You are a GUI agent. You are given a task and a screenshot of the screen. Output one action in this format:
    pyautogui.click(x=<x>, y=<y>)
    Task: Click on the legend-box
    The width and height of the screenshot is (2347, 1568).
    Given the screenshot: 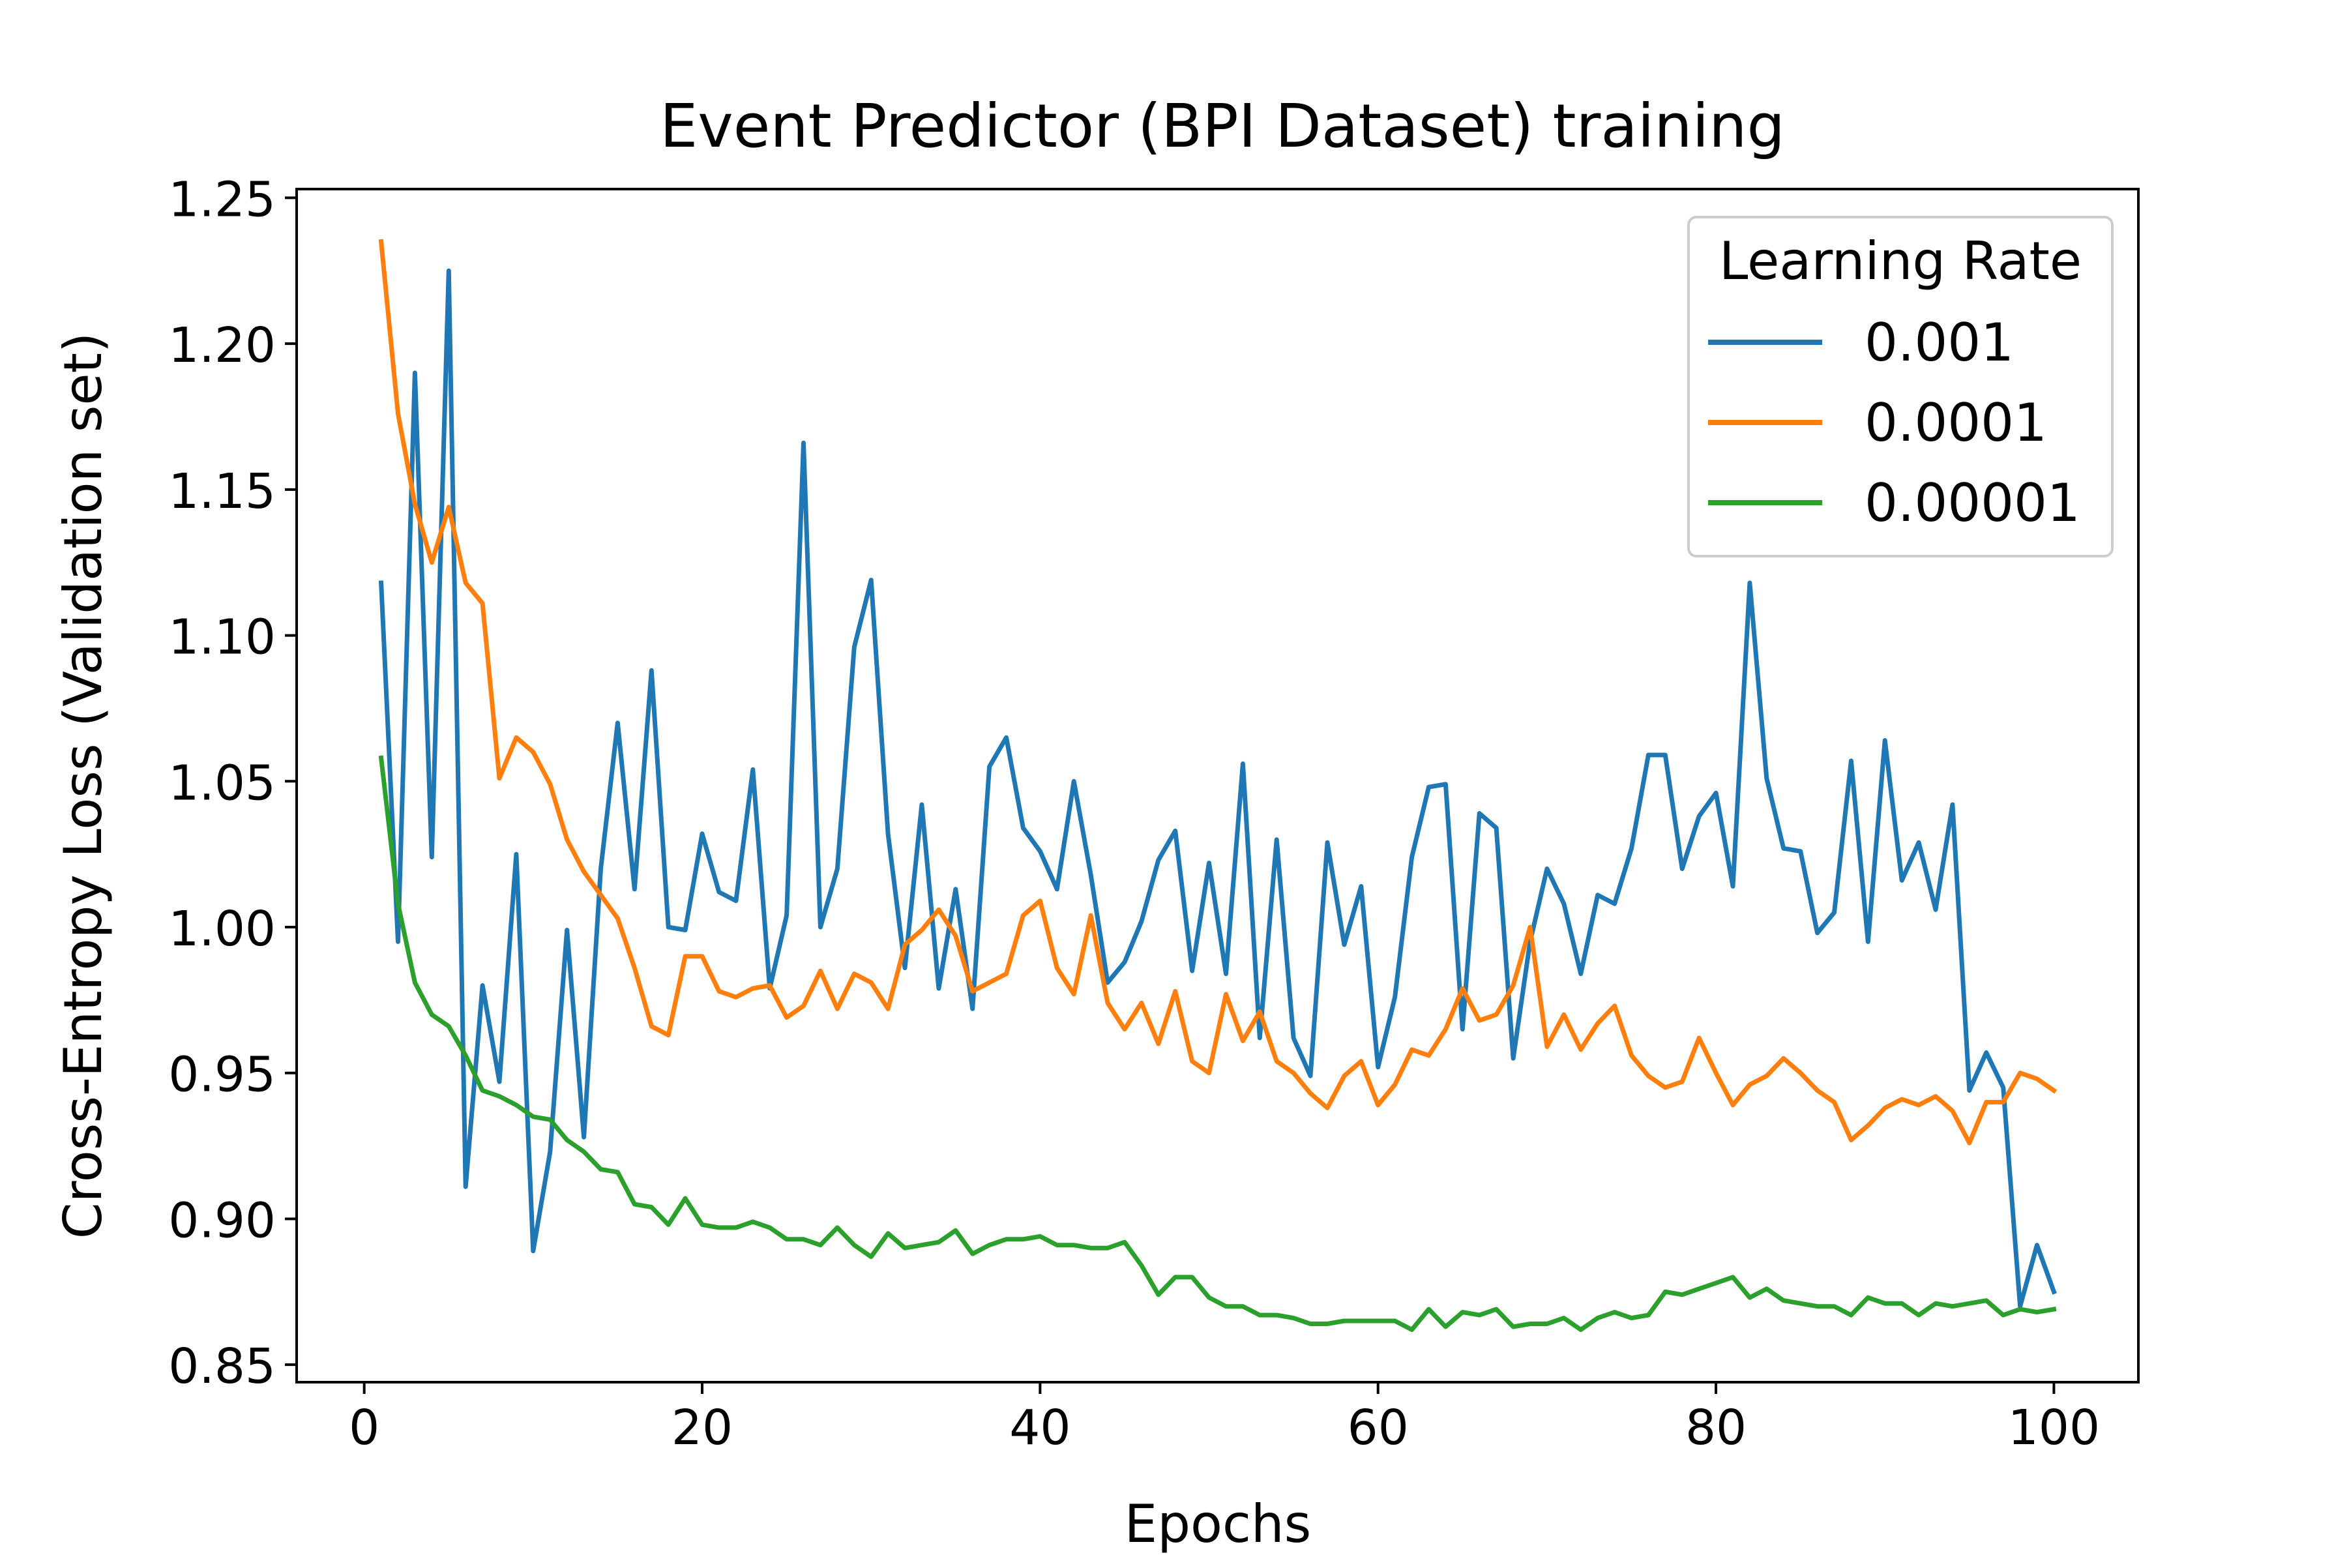 What is the action you would take?
    pyautogui.click(x=1900, y=387)
    